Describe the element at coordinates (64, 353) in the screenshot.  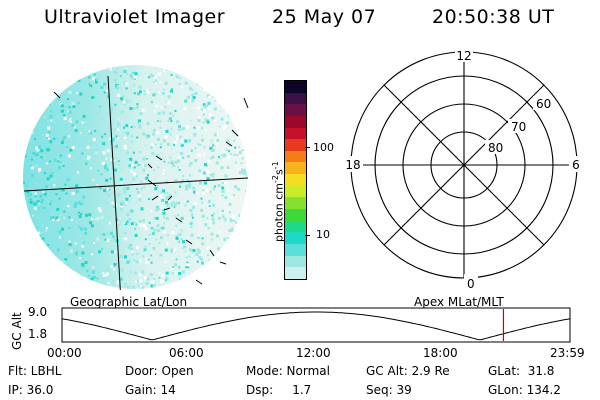
I see `timeline-xtick-0: 00:00` at that location.